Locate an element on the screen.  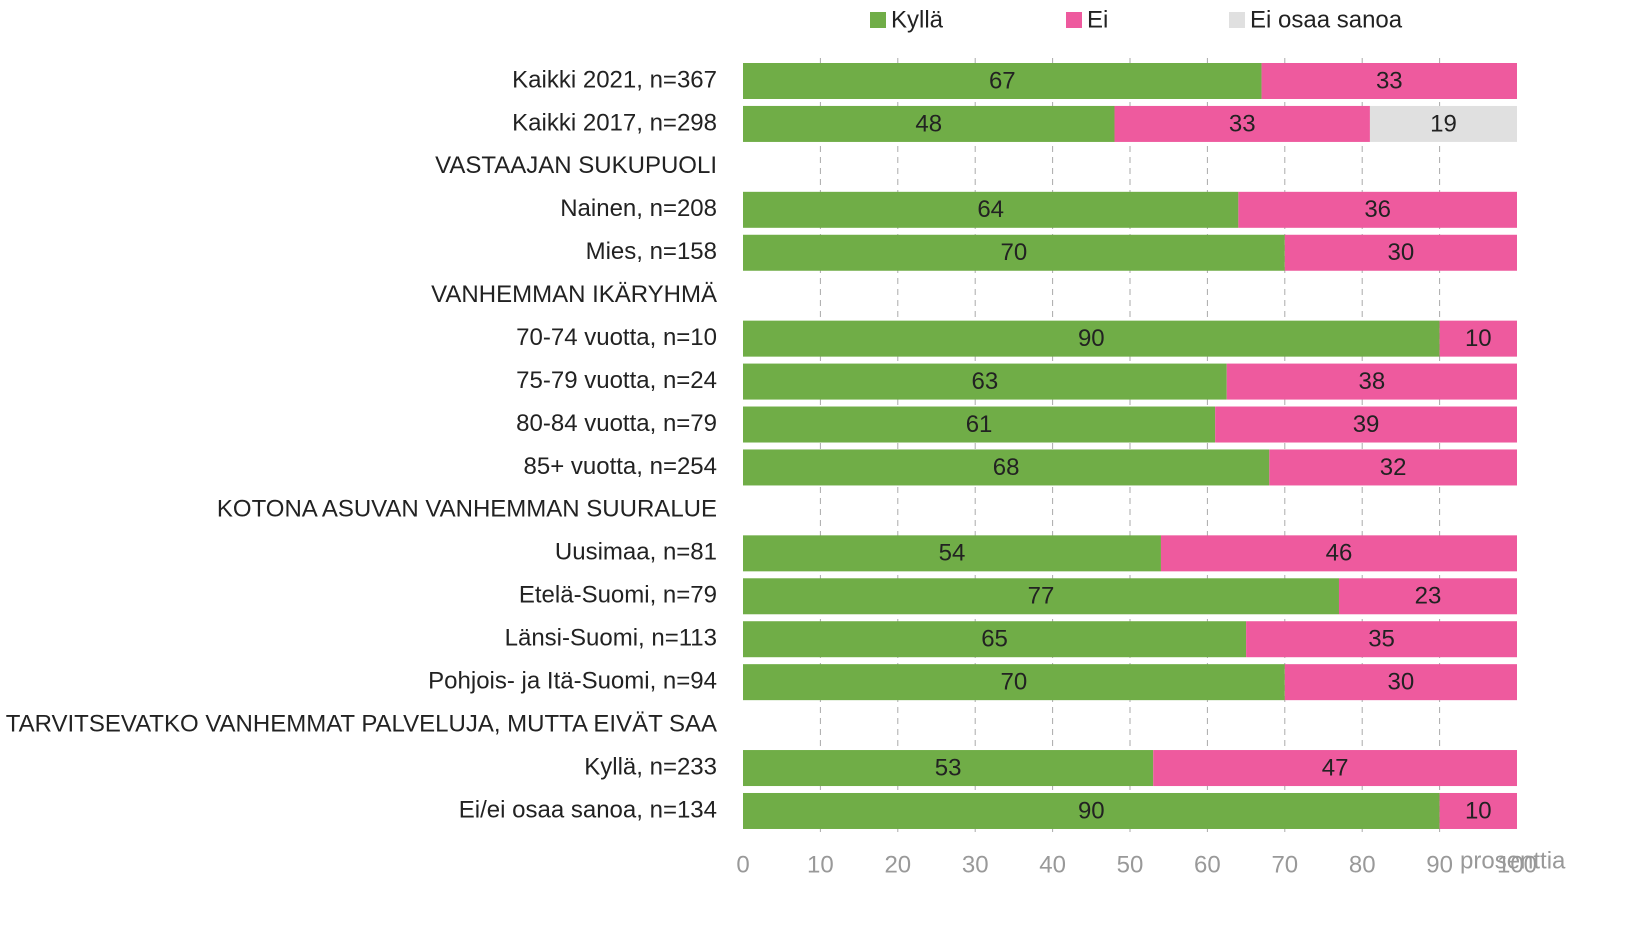
x-tick-label: 20 is located at coordinates (897, 864).